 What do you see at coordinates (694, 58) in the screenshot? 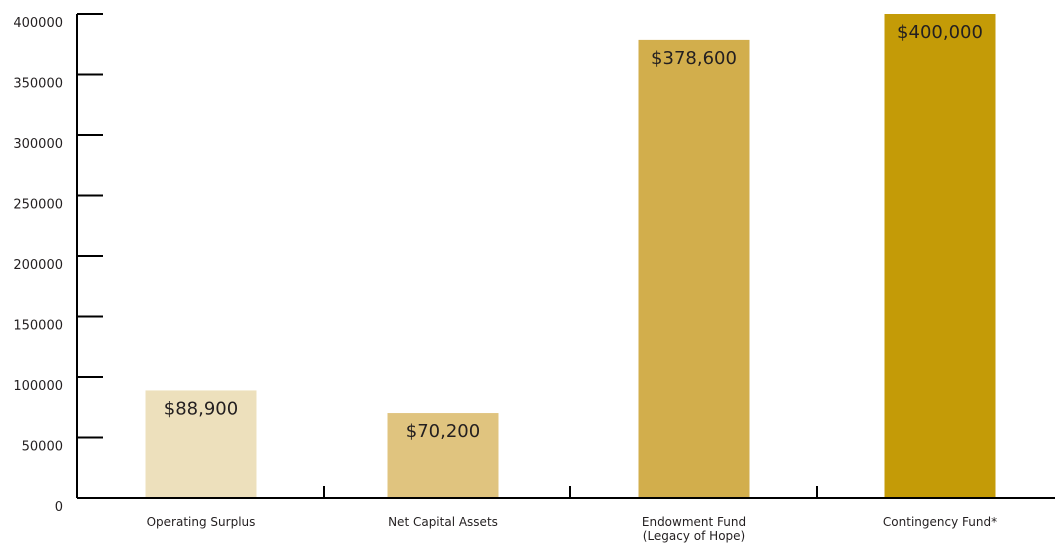
I see `data-label-2: $378,600` at bounding box center [694, 58].